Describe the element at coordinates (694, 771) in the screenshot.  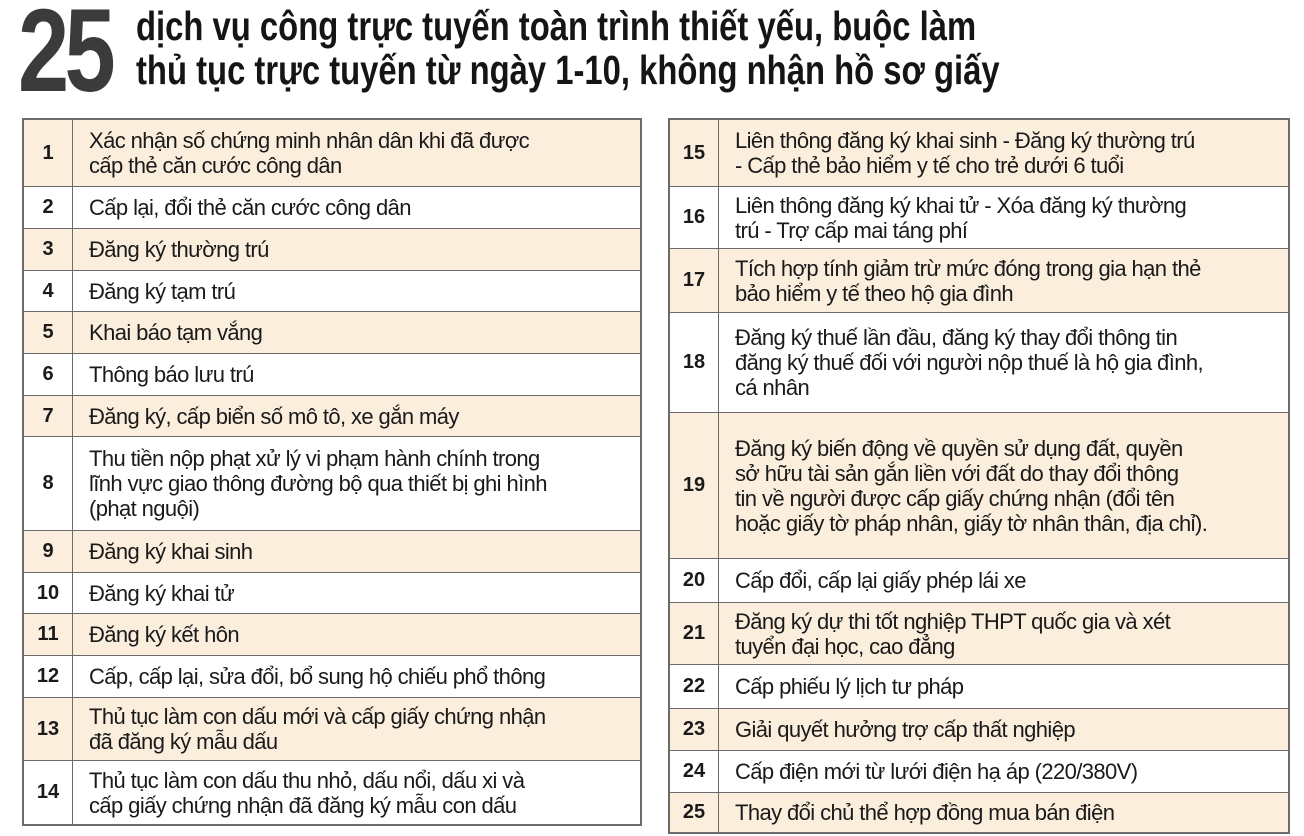
I see `row-number: 24` at that location.